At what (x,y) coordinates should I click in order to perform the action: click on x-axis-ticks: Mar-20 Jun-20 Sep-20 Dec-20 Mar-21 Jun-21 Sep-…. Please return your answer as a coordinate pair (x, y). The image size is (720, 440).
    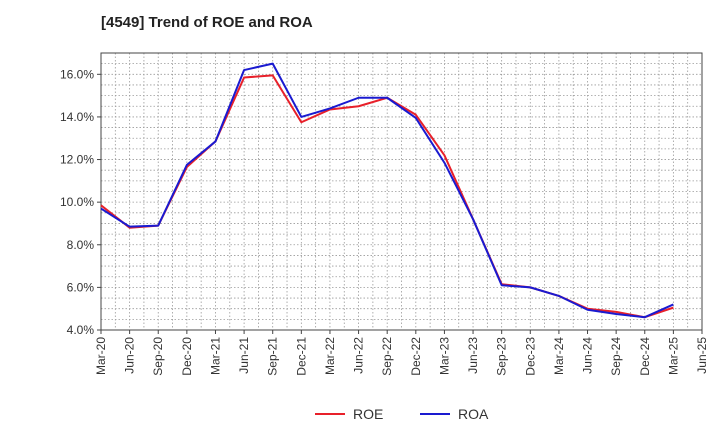
    Looking at the image, I should click on (401, 353).